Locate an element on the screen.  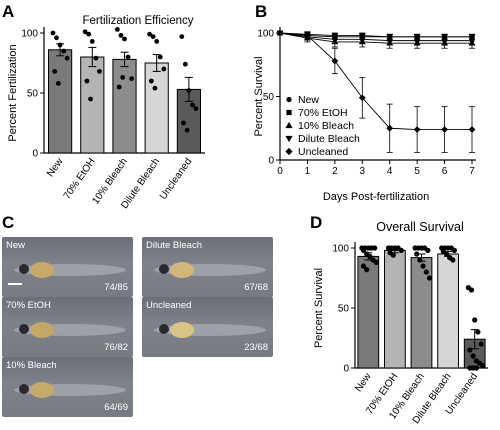
x-axis-label: Days Post-fertilization is located at coordinates (376, 197).